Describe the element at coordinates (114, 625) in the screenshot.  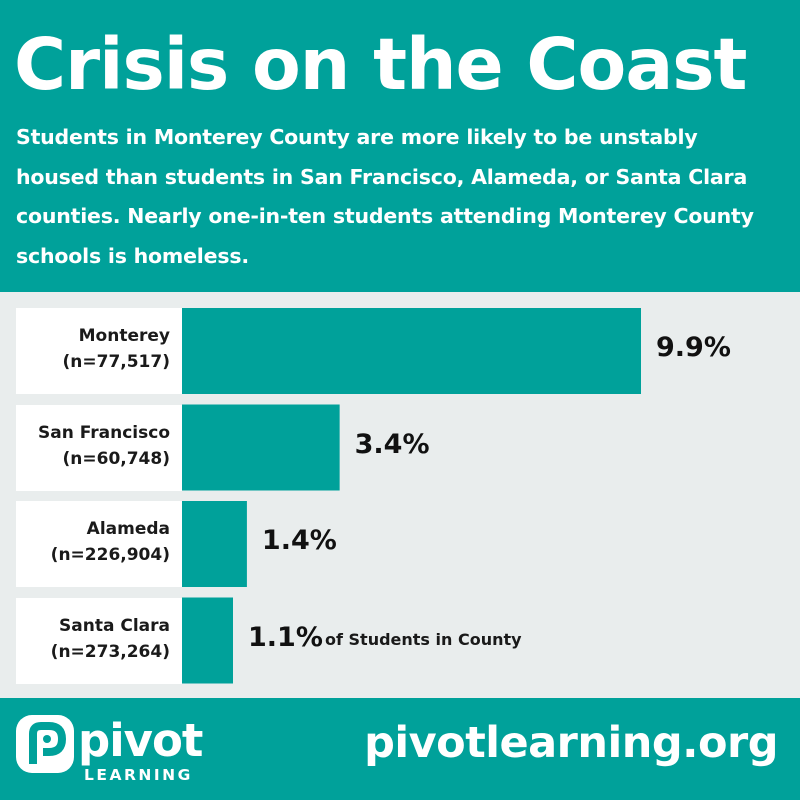
I see `category-label: Santa Clara` at that location.